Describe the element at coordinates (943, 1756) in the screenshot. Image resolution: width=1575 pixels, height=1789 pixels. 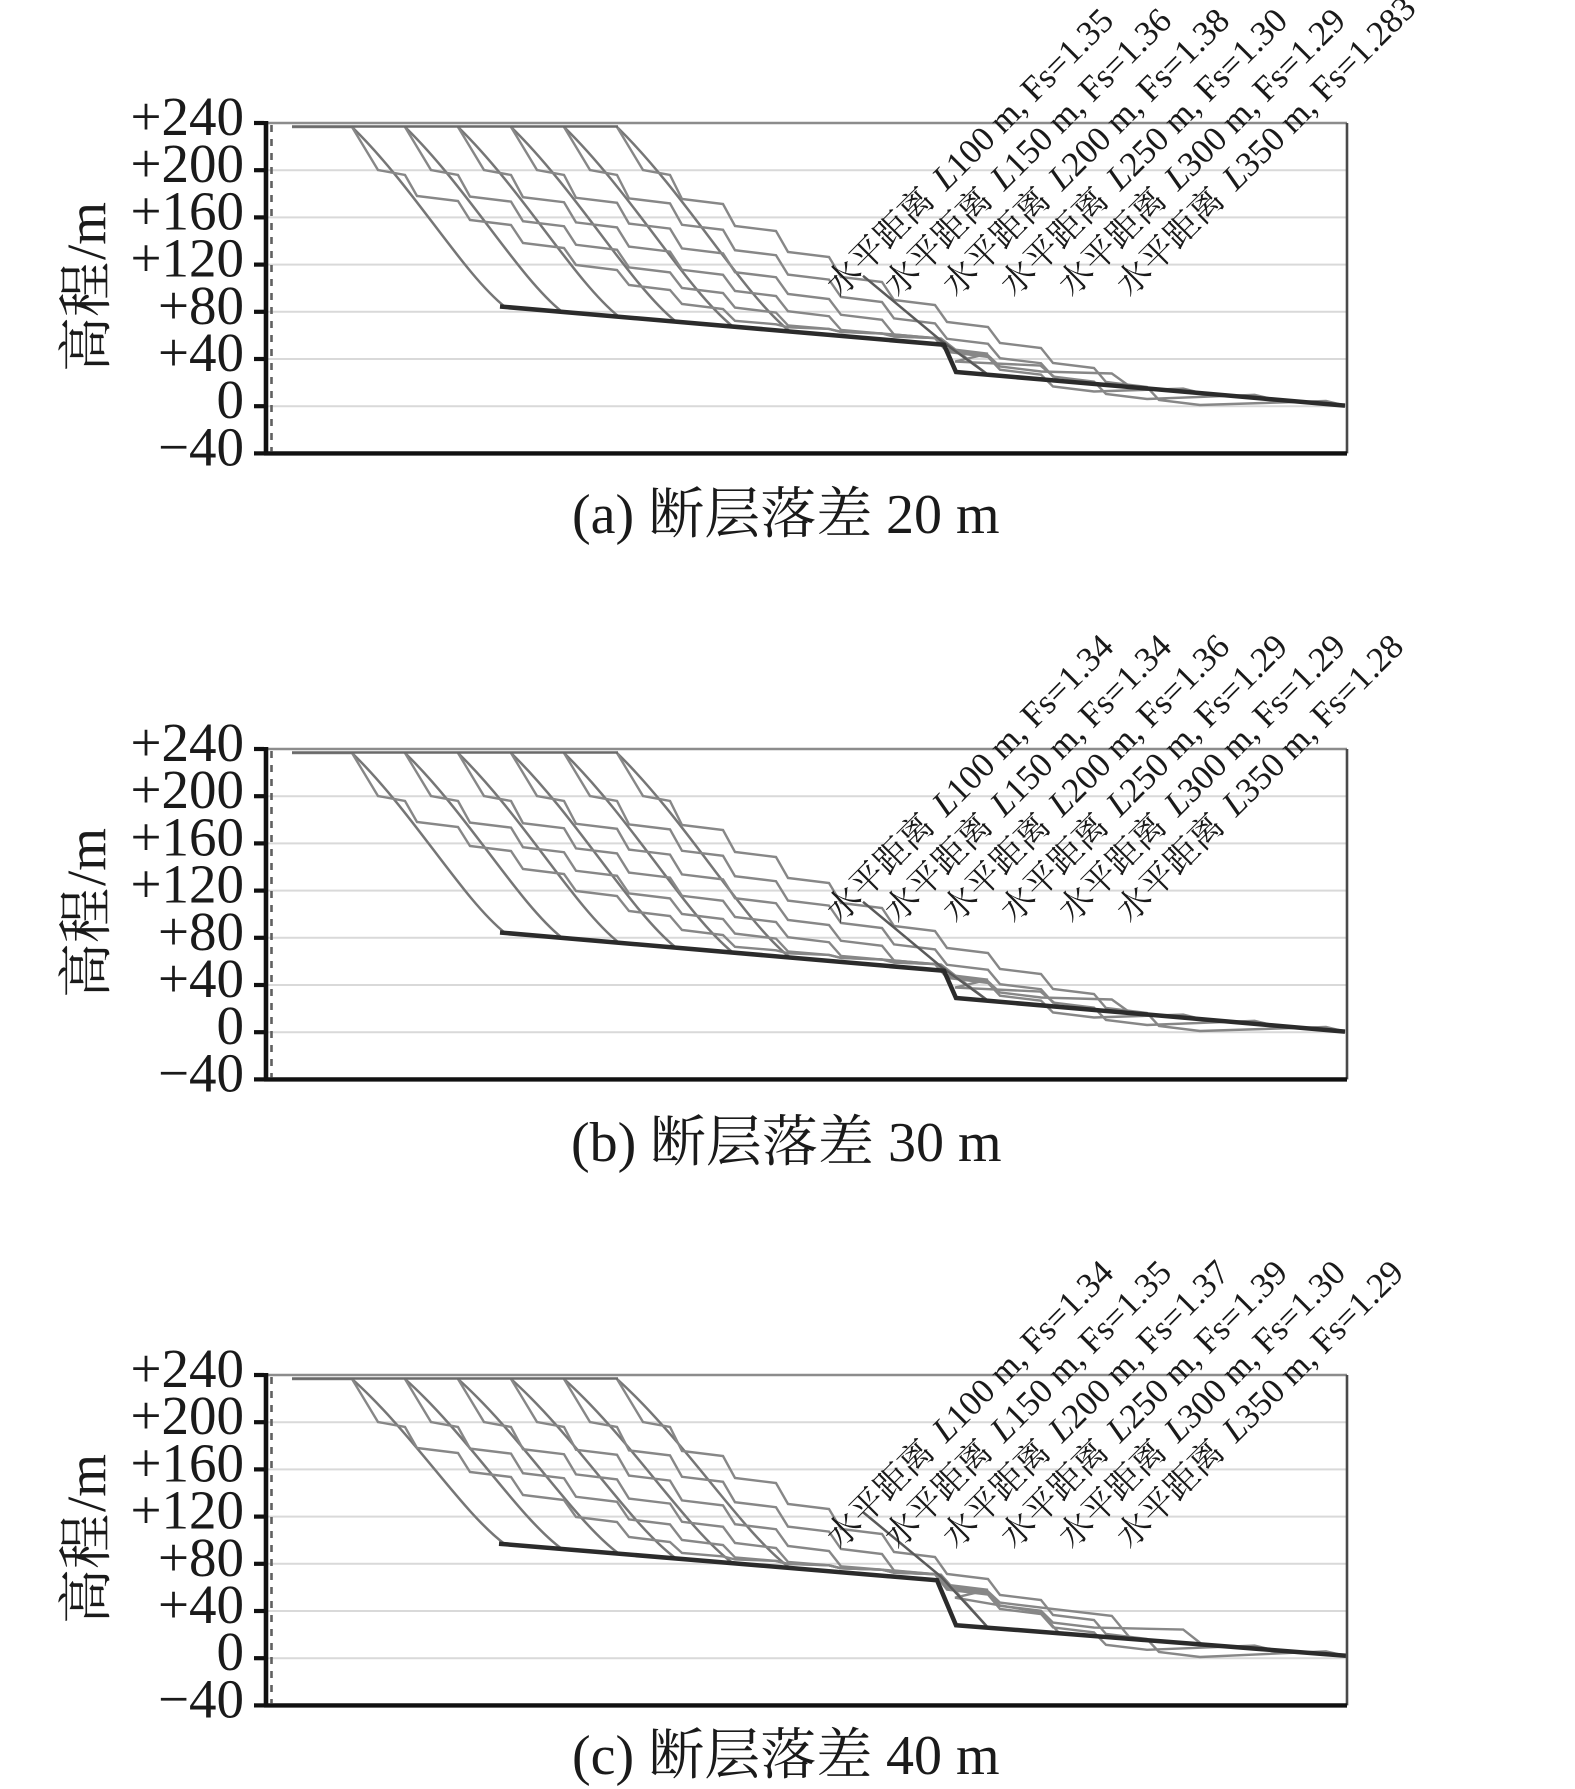
I see `svg-text: 40 m` at that location.